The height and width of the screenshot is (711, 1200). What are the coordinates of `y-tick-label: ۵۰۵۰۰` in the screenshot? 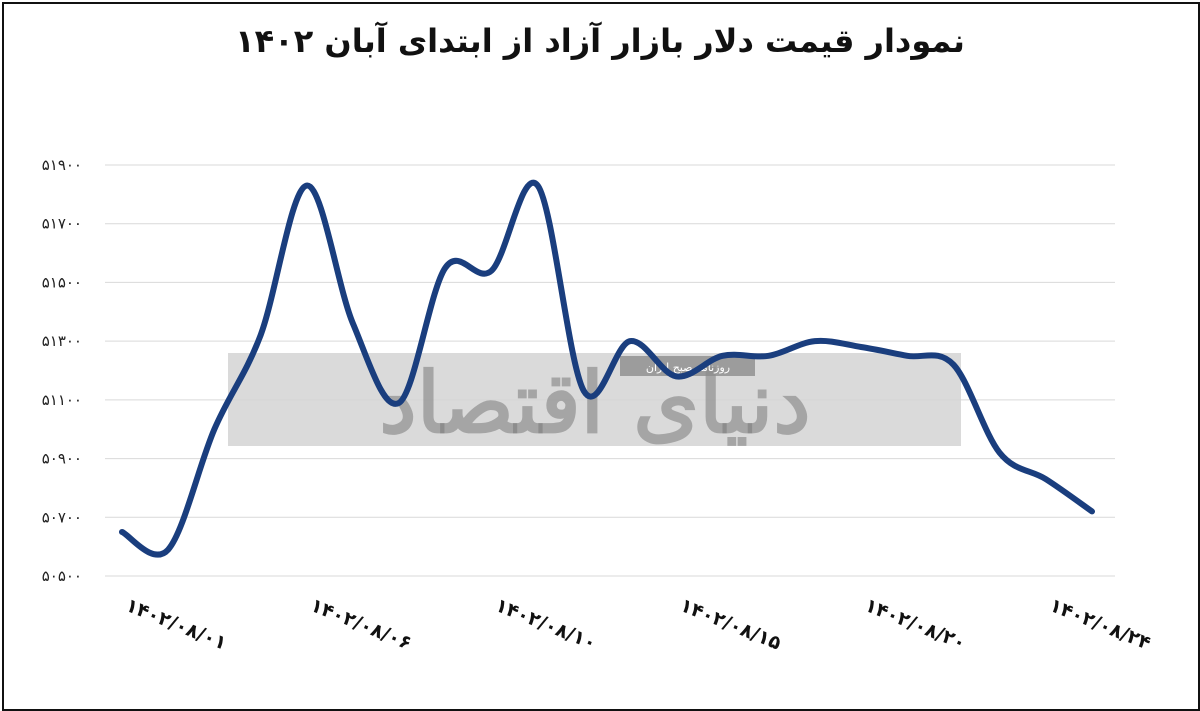 It's located at (62, 576).